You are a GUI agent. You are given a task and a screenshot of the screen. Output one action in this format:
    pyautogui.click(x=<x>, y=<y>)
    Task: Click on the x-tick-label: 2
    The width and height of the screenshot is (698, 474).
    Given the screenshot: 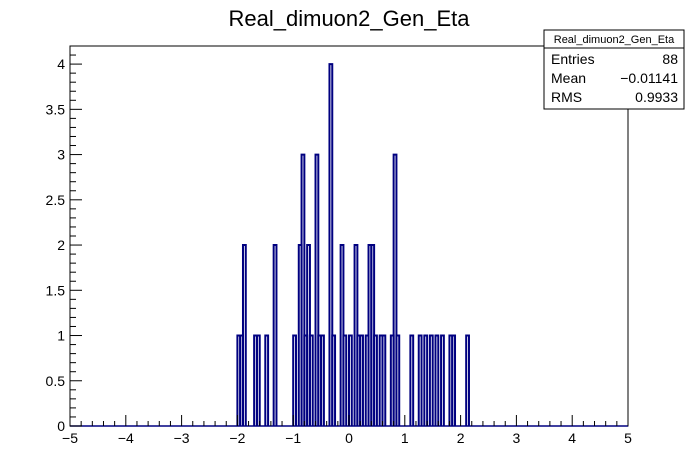 What is the action you would take?
    pyautogui.click(x=461, y=438)
    